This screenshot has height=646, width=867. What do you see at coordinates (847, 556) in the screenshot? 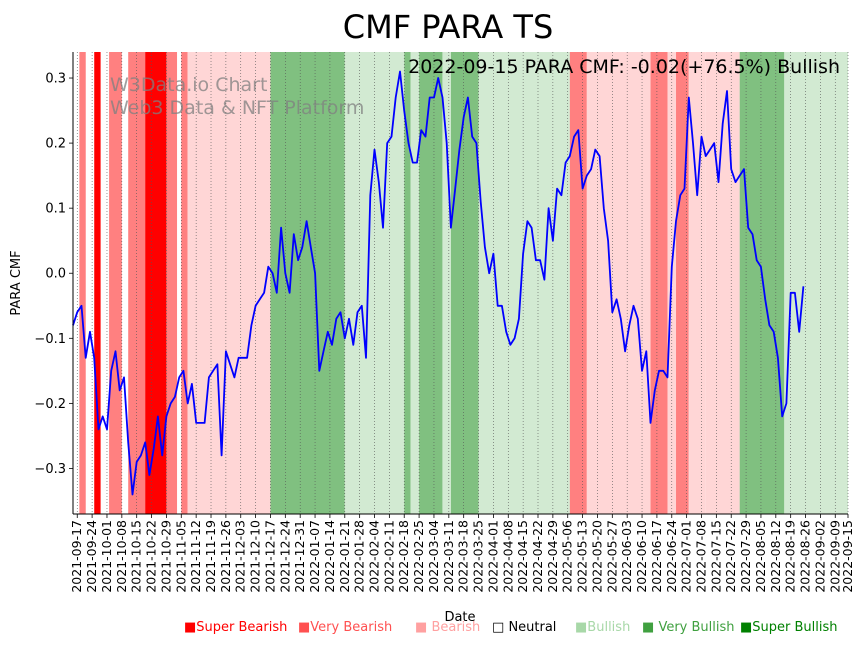
I see `x-tick-label: 2022-09-15` at bounding box center [847, 556].